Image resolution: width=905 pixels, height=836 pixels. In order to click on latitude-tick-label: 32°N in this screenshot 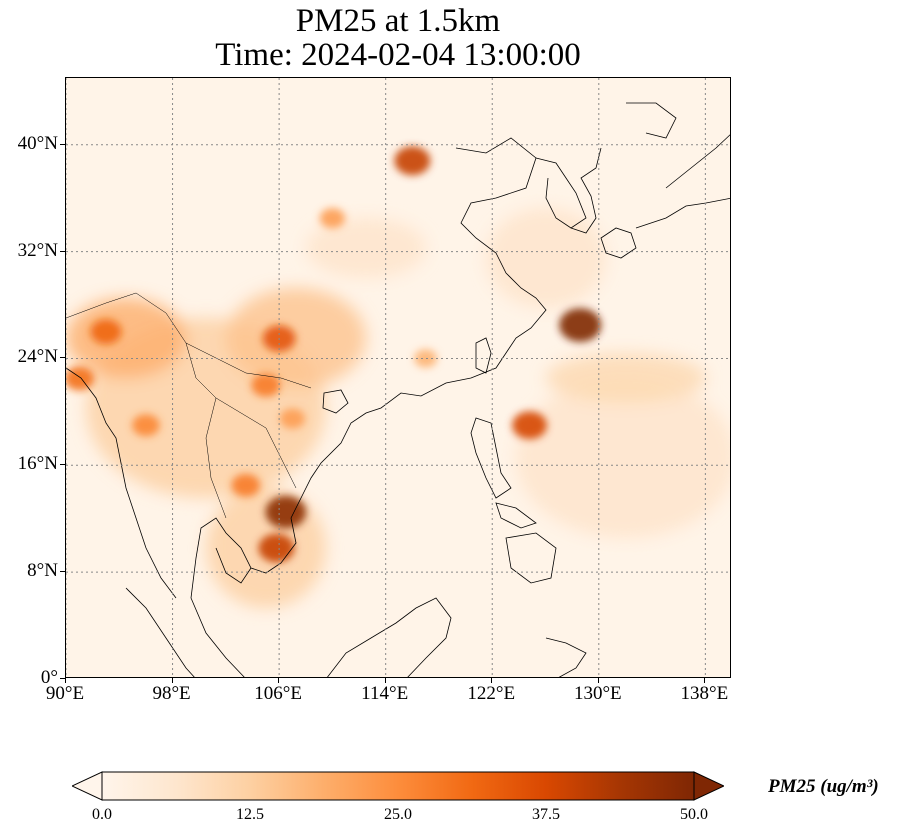, I will do `click(37, 250)`.